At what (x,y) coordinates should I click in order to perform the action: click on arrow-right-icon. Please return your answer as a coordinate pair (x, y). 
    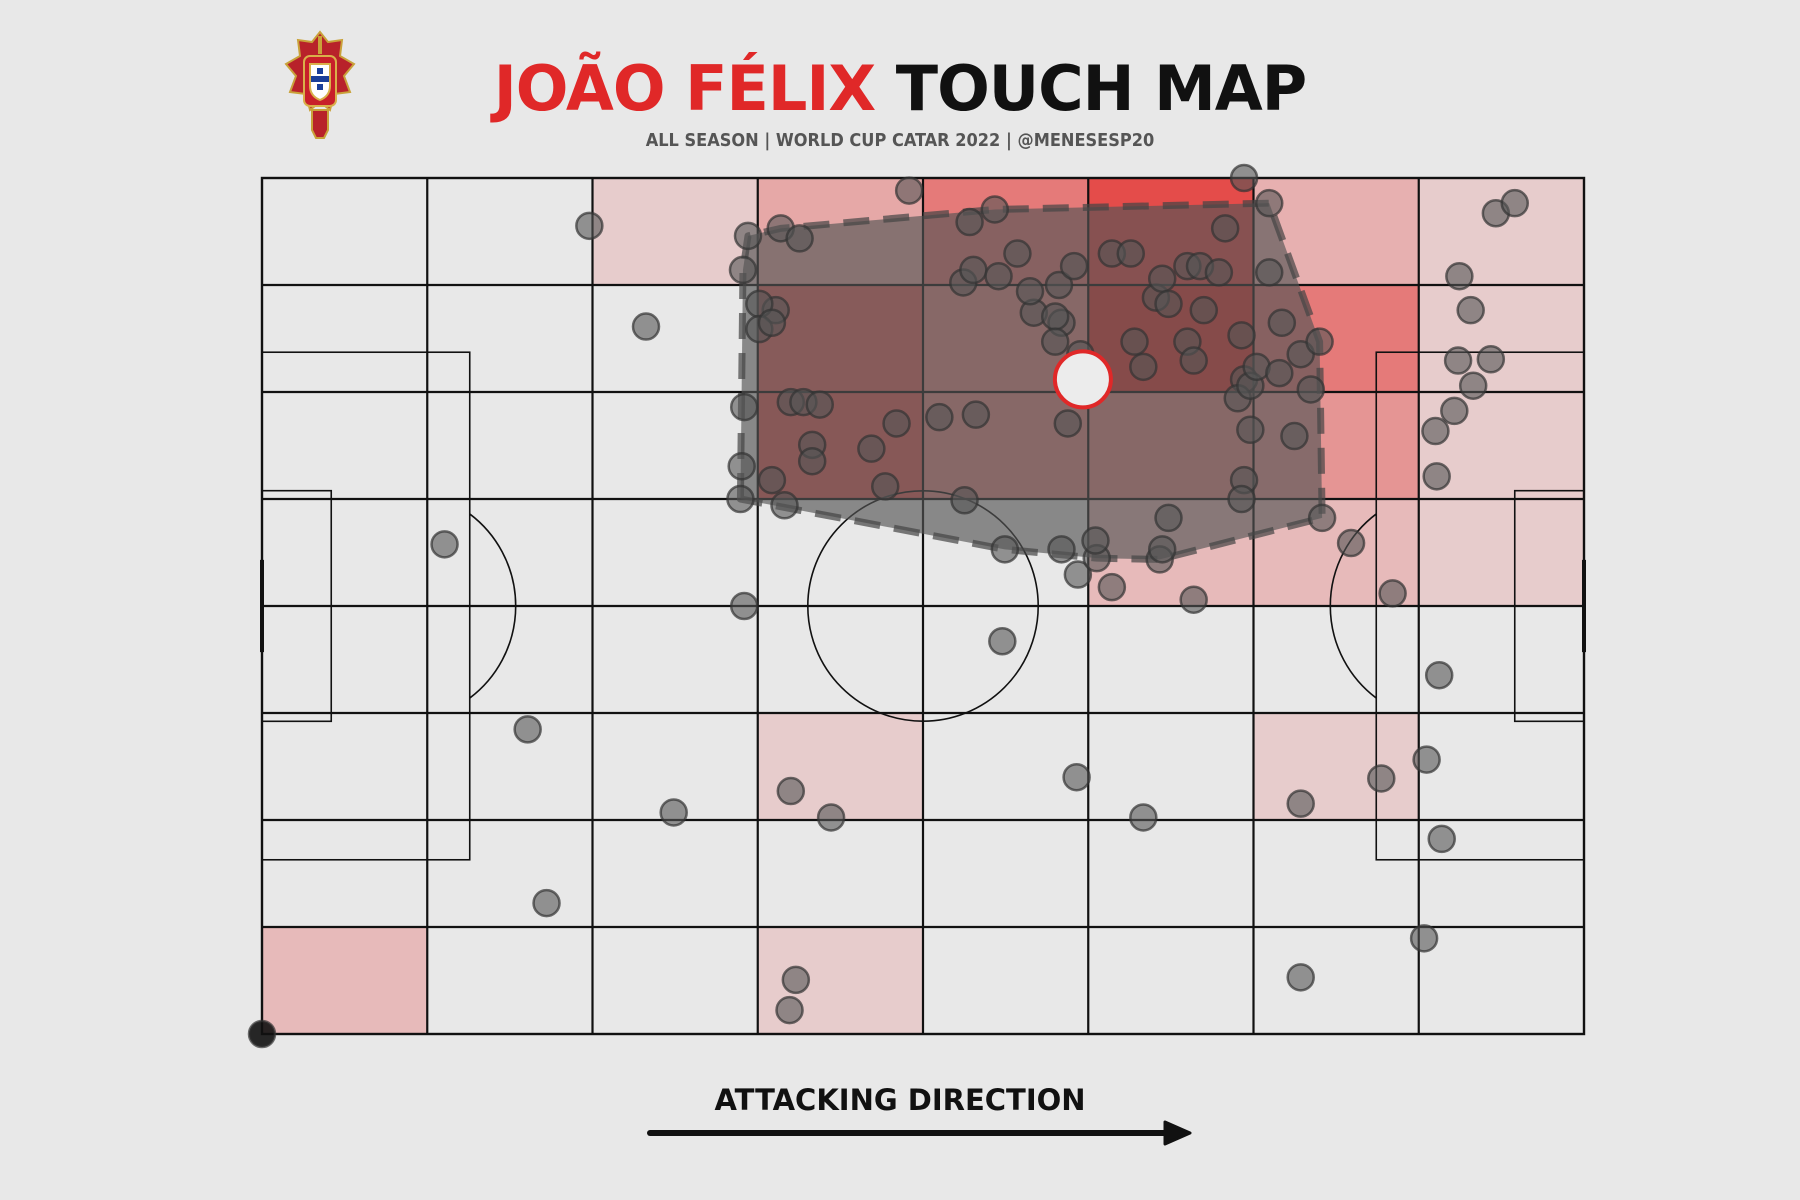
    Looking at the image, I should click on (919, 1133).